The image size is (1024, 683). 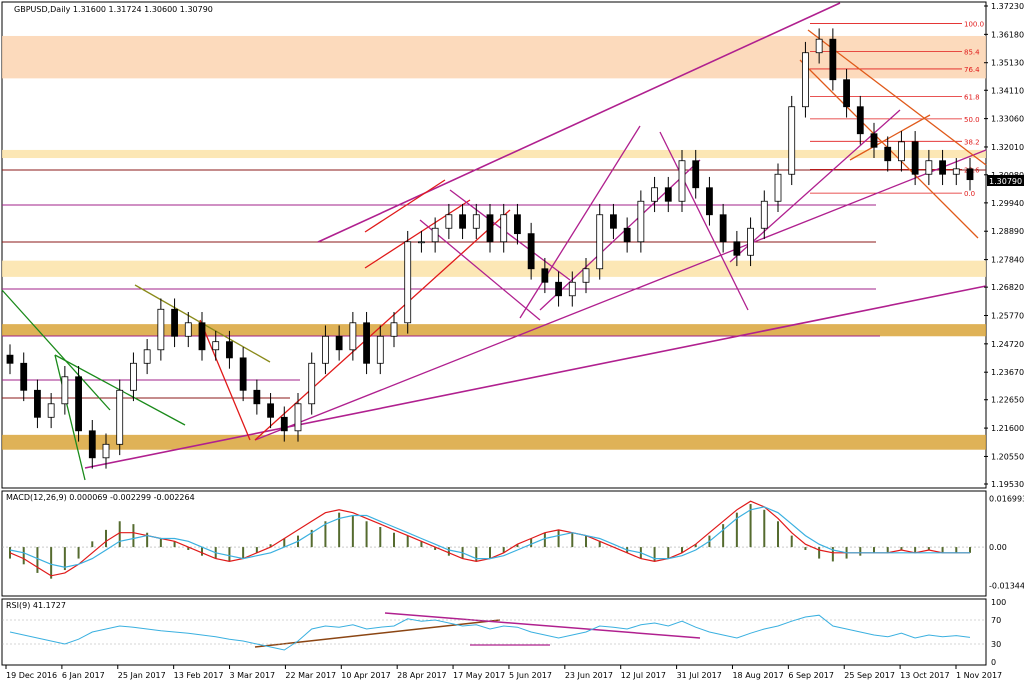 What do you see at coordinates (489, 537) in the screenshot?
I see `macd-signal-line` at bounding box center [489, 537].